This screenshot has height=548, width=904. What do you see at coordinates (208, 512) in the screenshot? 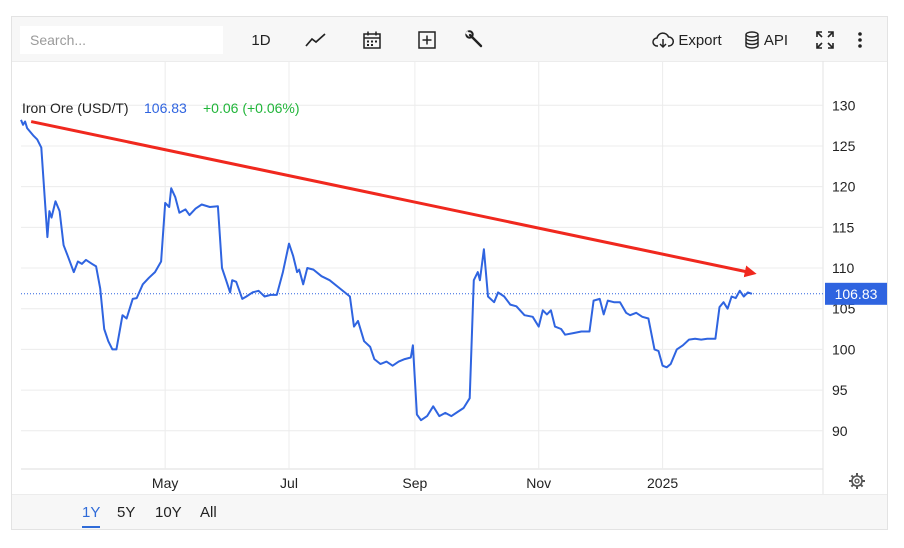
I see `range-all: All` at bounding box center [208, 512].